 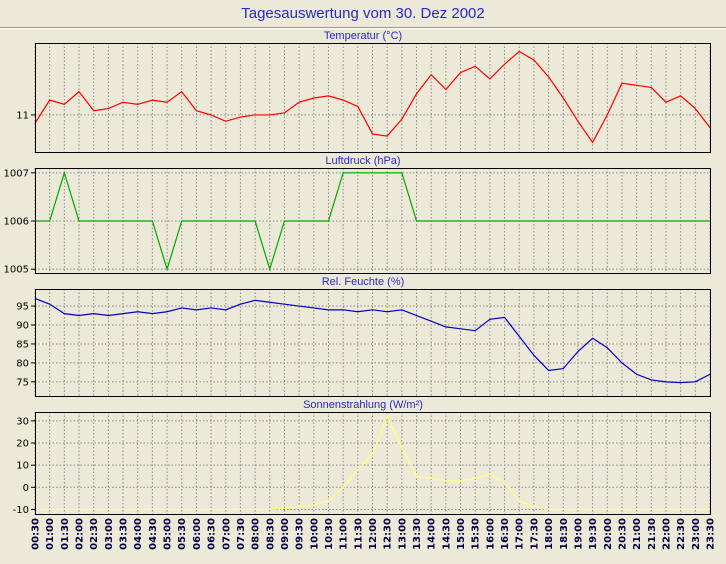 I want to click on svg-text: 95, so click(x=22, y=307).